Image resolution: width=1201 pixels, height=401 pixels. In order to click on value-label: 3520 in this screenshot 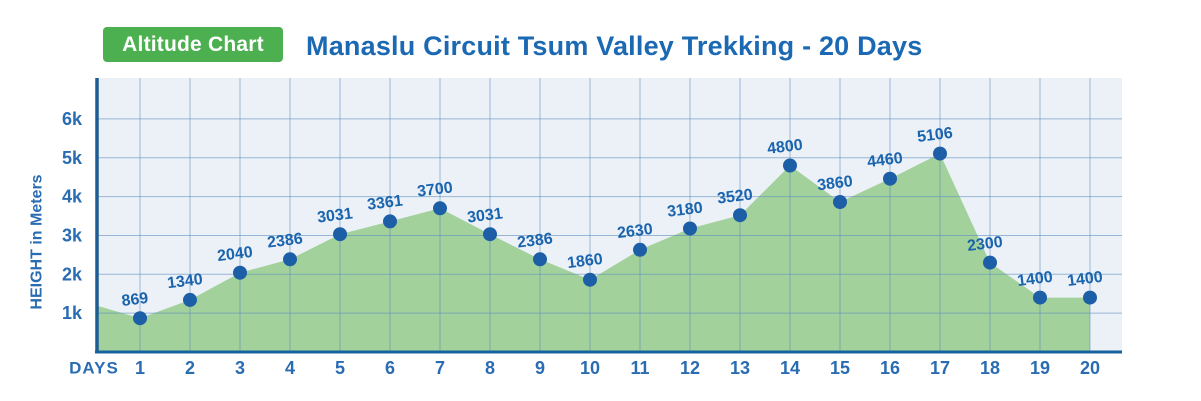, I will do `click(735, 196)`.